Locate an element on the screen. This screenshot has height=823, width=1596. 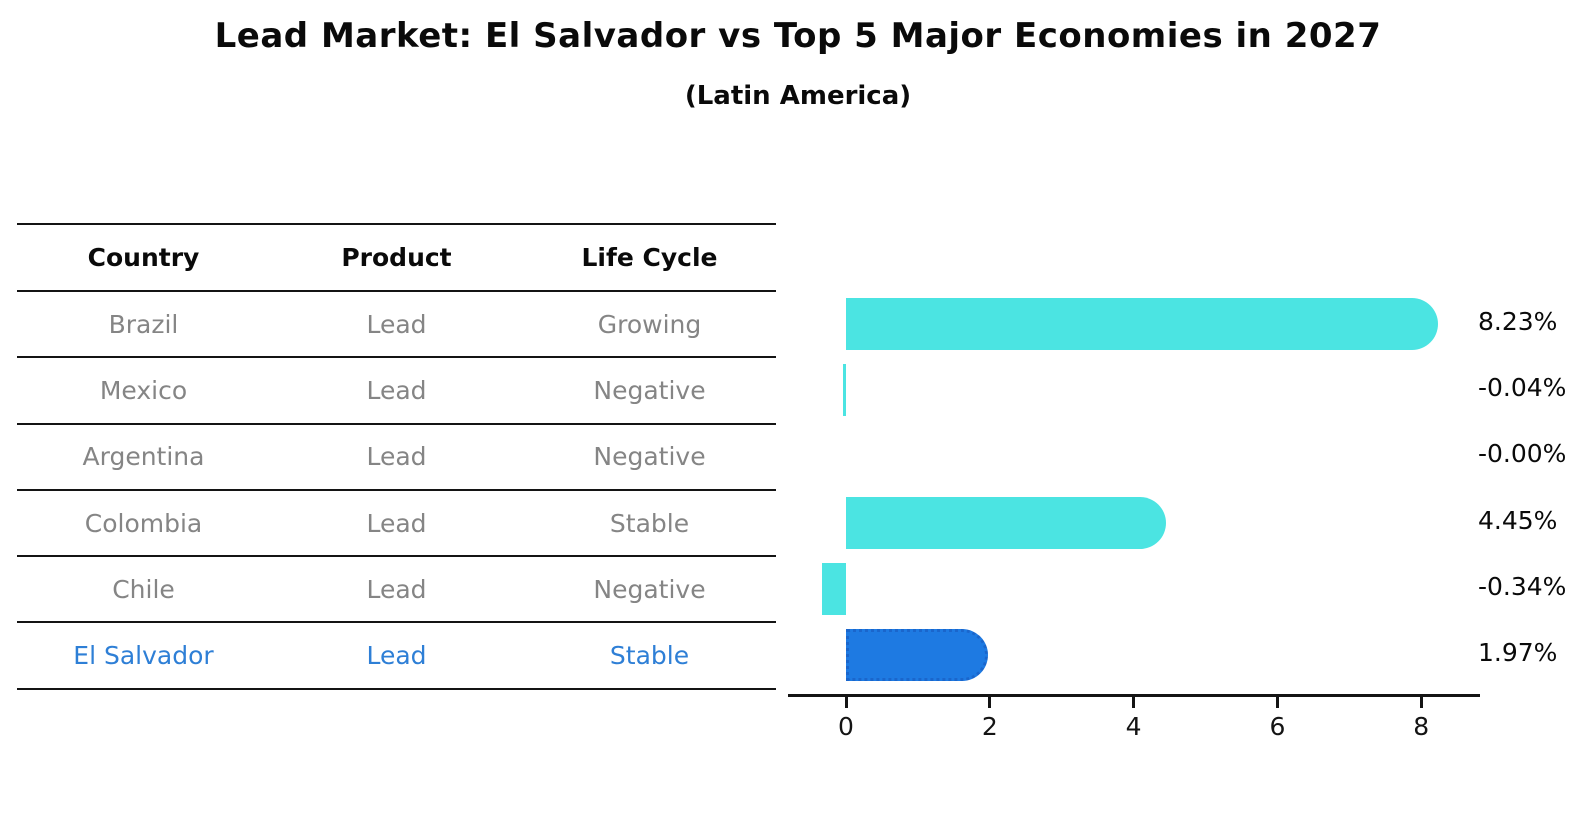
table-row: Colombia Lead Stable is located at coordinates (396, 524).